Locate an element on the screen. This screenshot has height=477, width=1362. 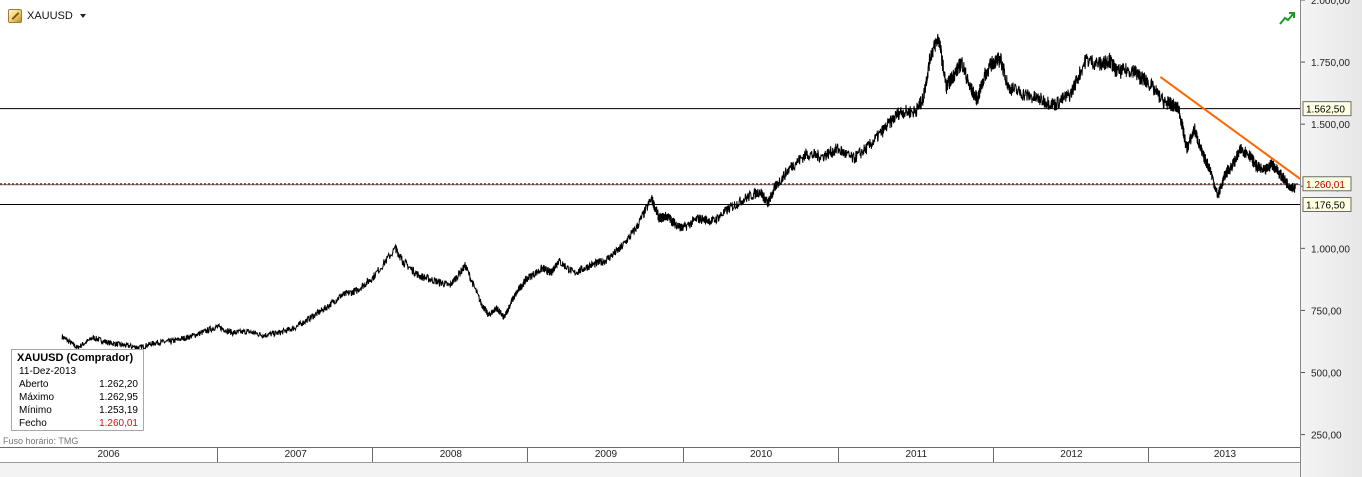
price-tick-label: 2.000,00 is located at coordinates (1330, 3).